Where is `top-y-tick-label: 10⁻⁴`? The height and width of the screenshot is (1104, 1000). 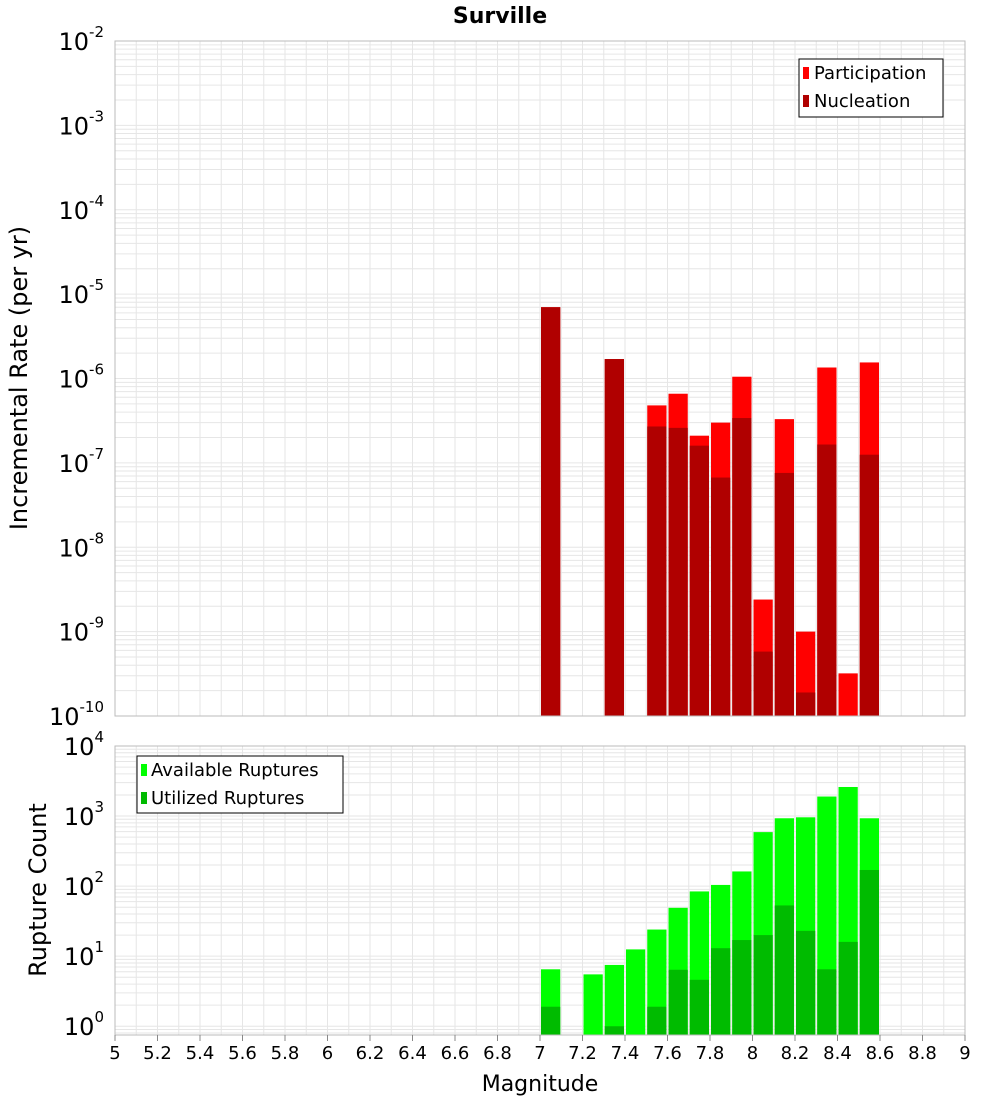 top-y-tick-label: 10⁻⁴ is located at coordinates (81, 208).